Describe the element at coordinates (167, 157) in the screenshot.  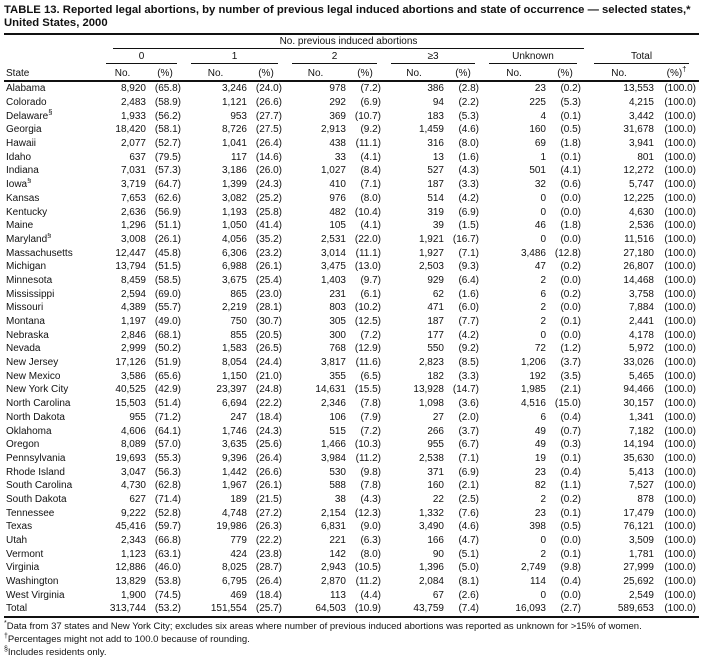
I see `value-cell: (79.5)` at that location.